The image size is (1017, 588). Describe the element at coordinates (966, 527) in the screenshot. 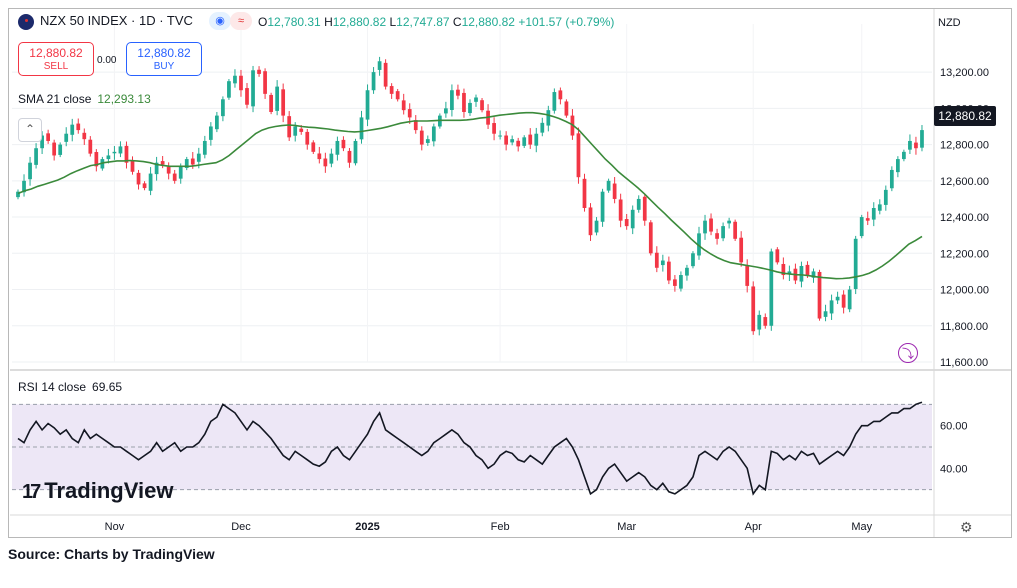

I see `settings-gear-icon: ⚙` at that location.